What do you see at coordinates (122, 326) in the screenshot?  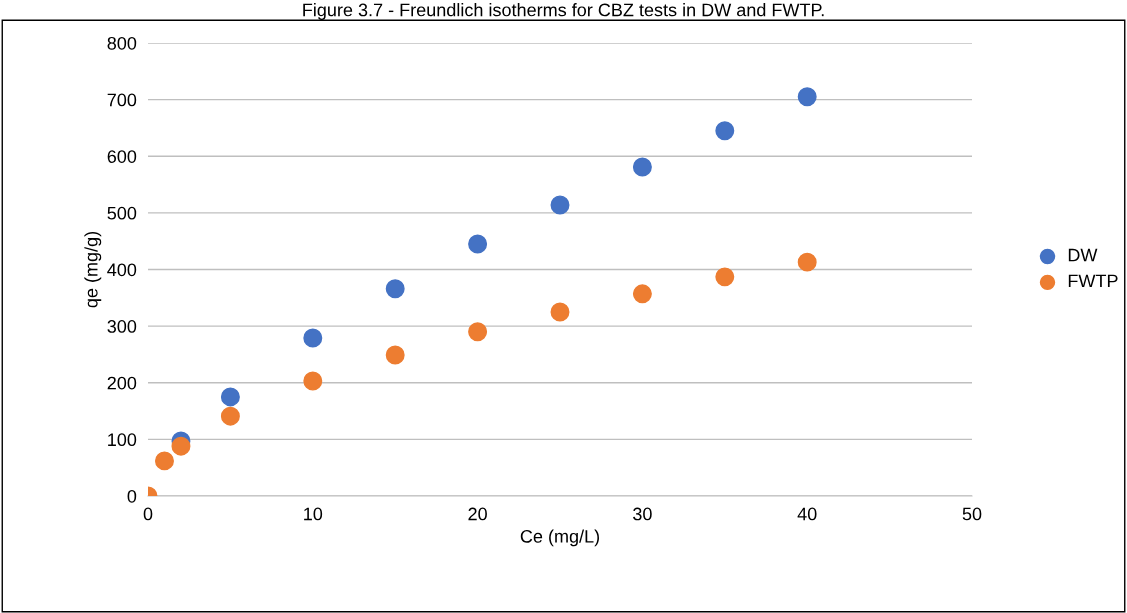 I see `y-tick-label: 300` at bounding box center [122, 326].